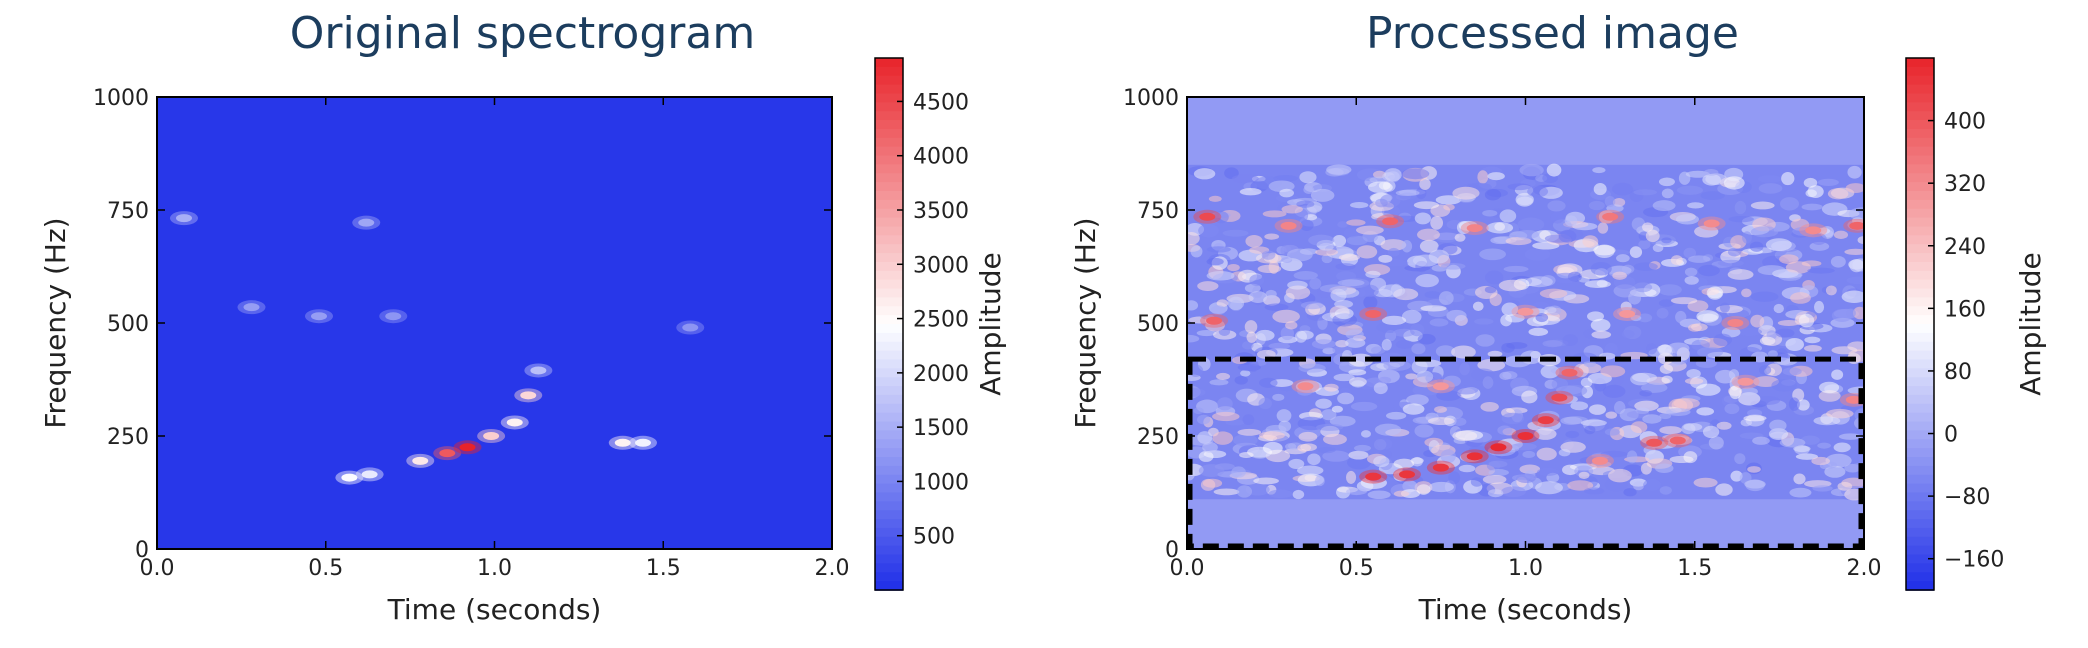 Image resolution: width=2088 pixels, height=648 pixels. I want to click on colorbar-tick-label: 1500, so click(941, 428).